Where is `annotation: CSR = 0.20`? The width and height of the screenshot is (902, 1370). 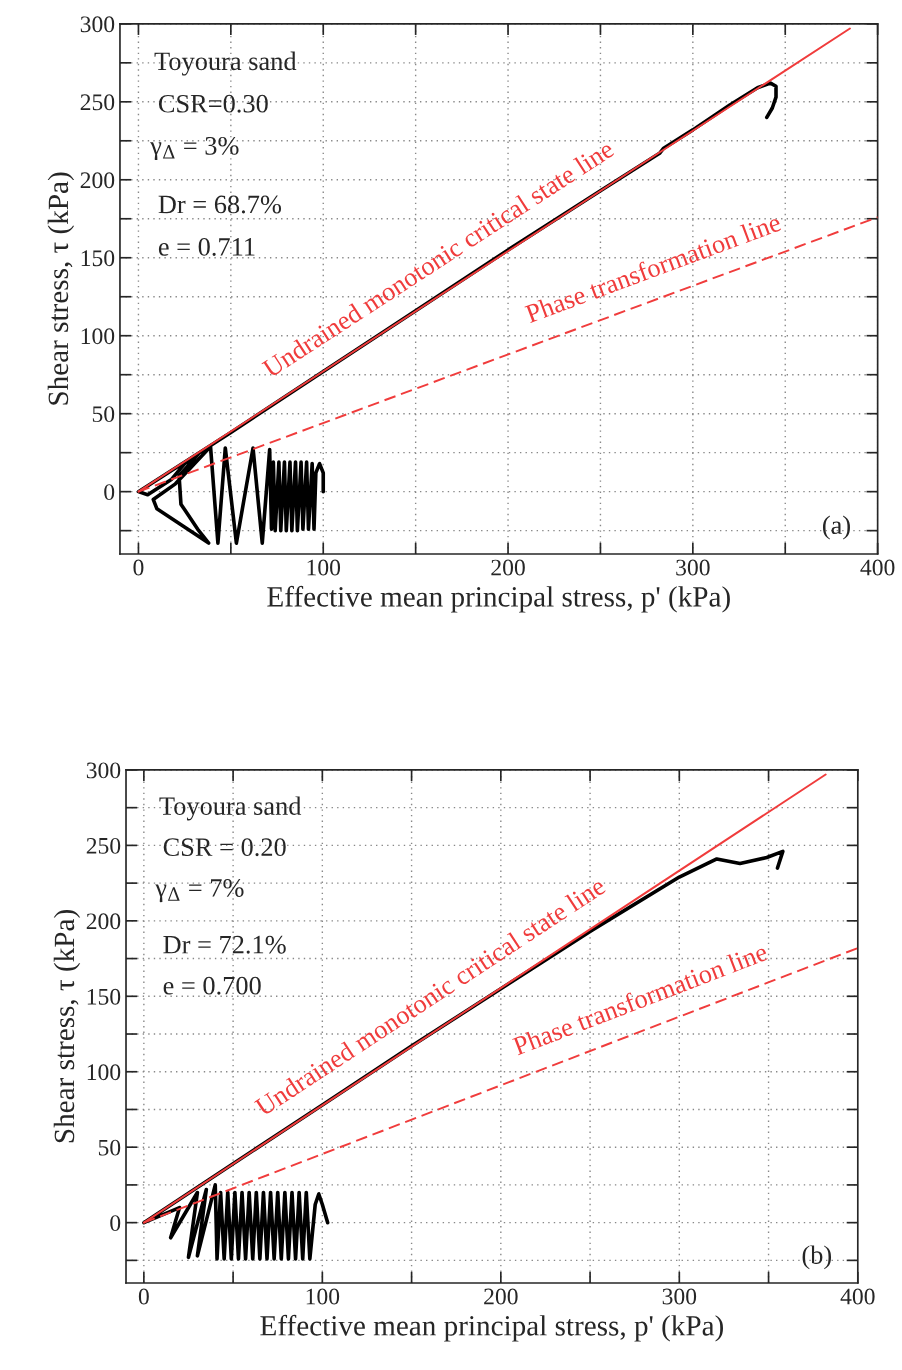
annotation: CSR = 0.20 is located at coordinates (224, 847).